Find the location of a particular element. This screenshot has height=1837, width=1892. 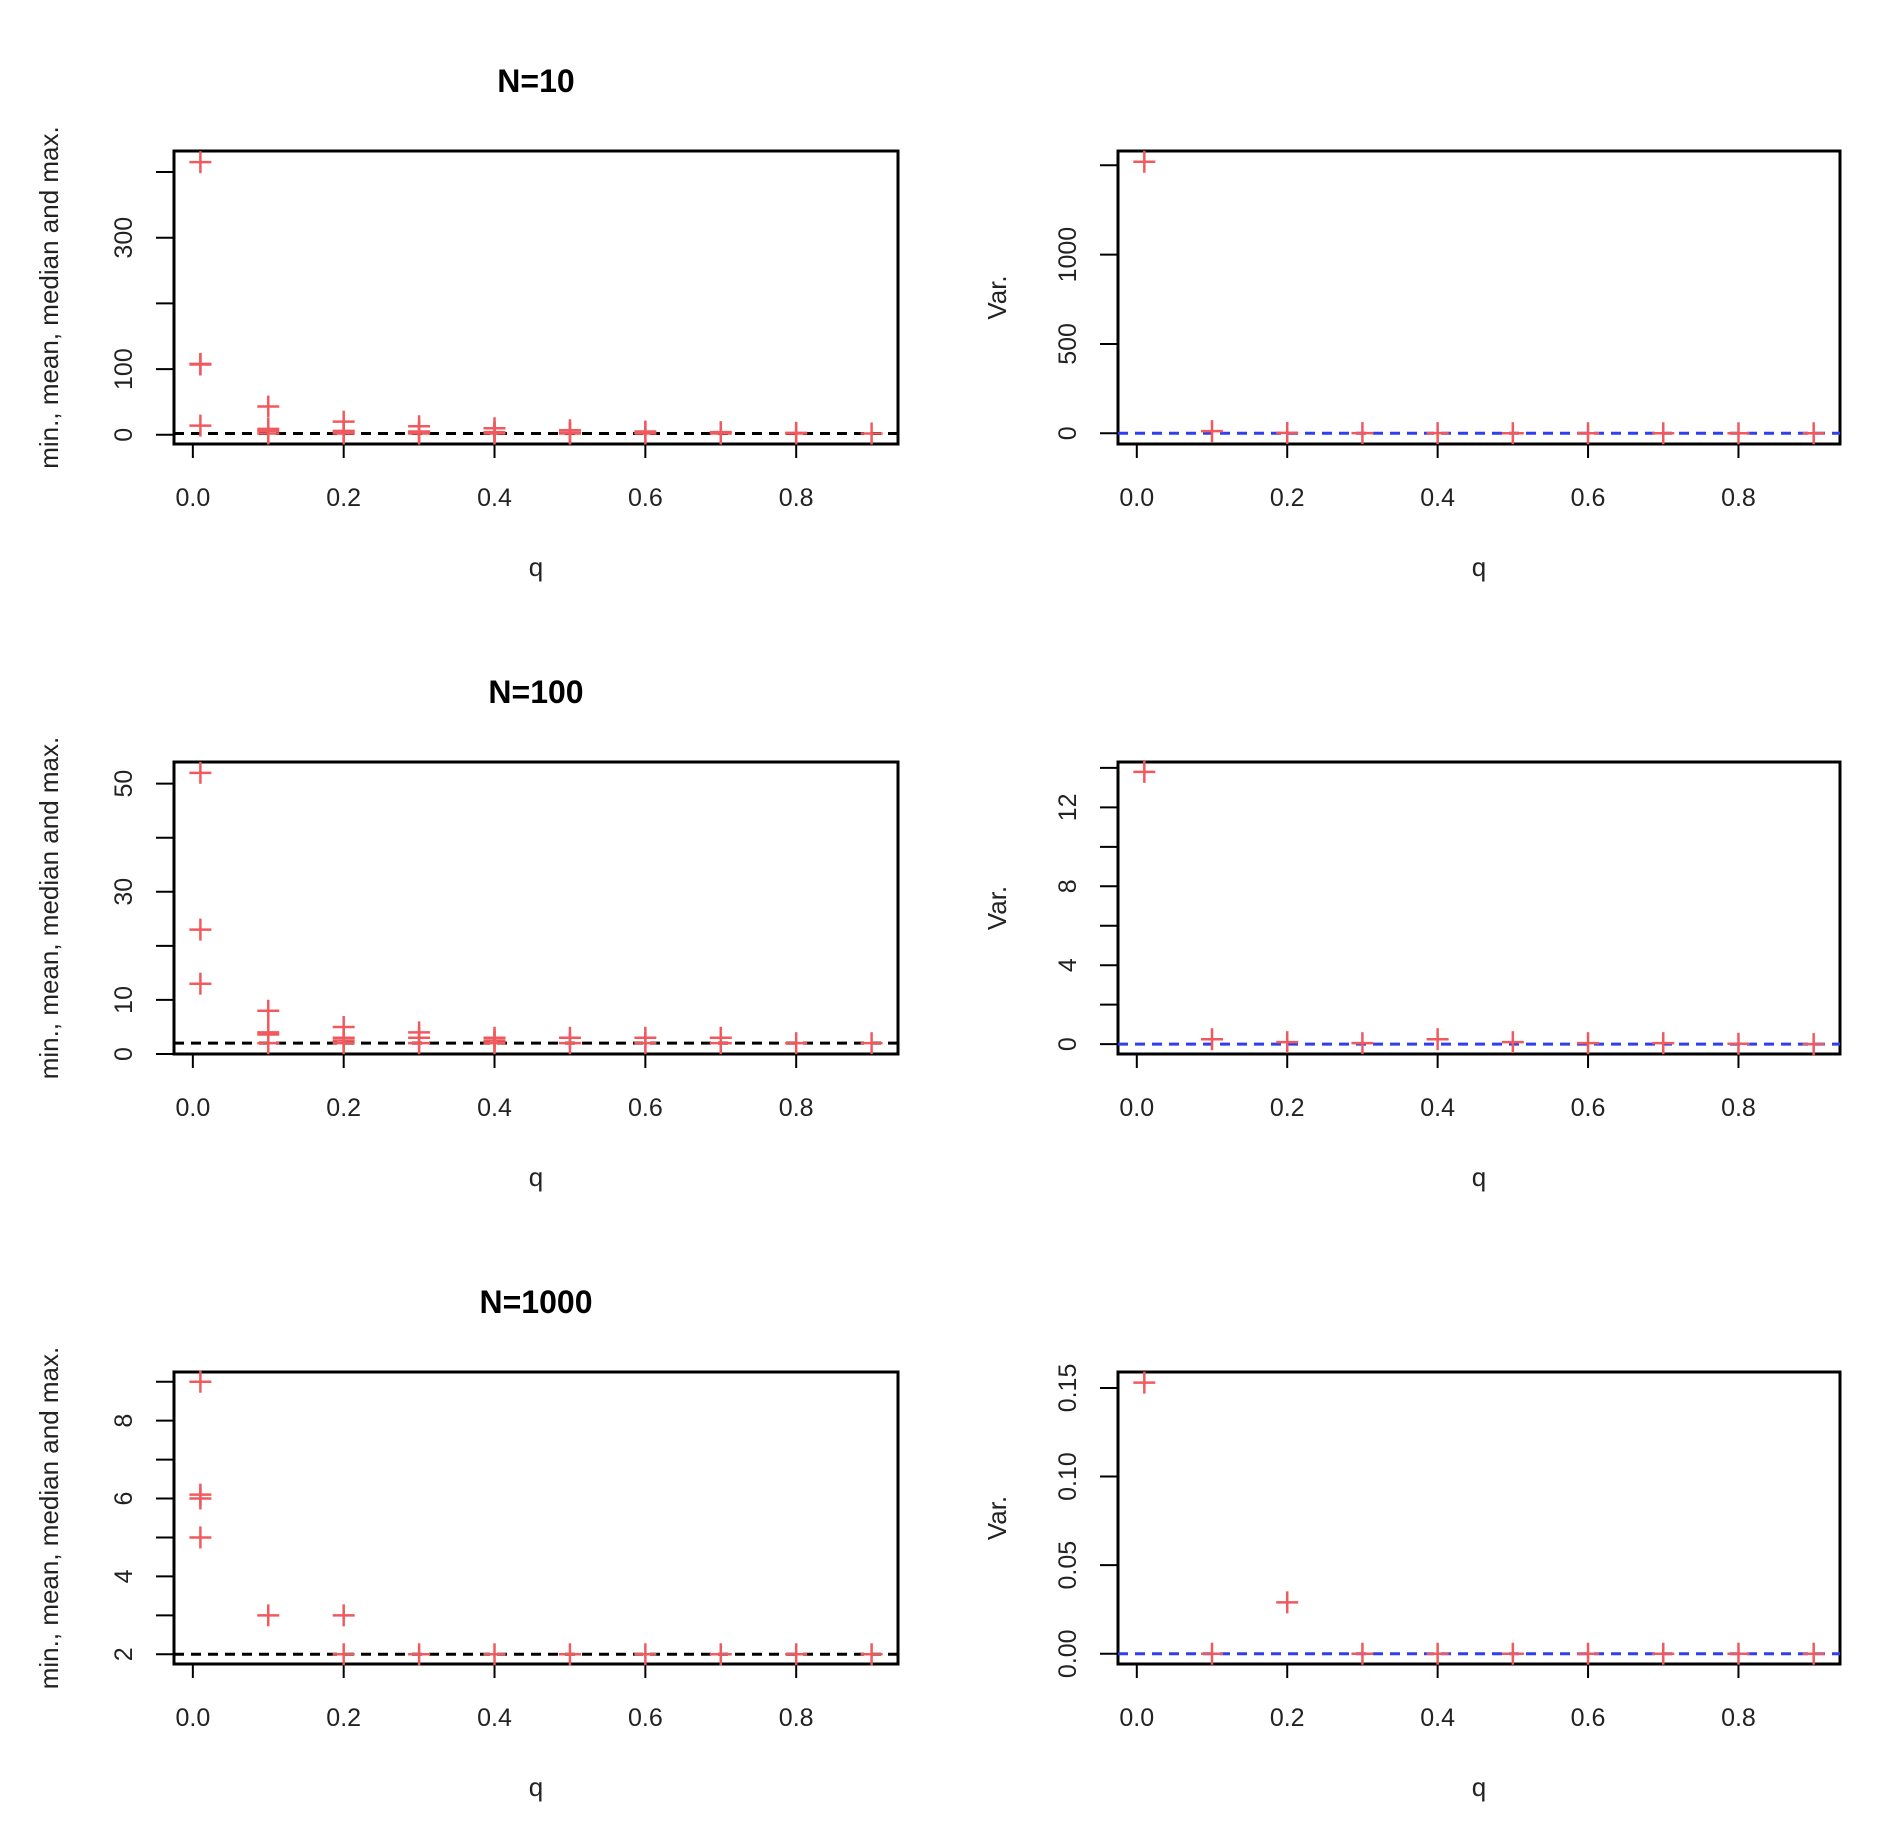

y-tick-label: 8 is located at coordinates (124, 1421).